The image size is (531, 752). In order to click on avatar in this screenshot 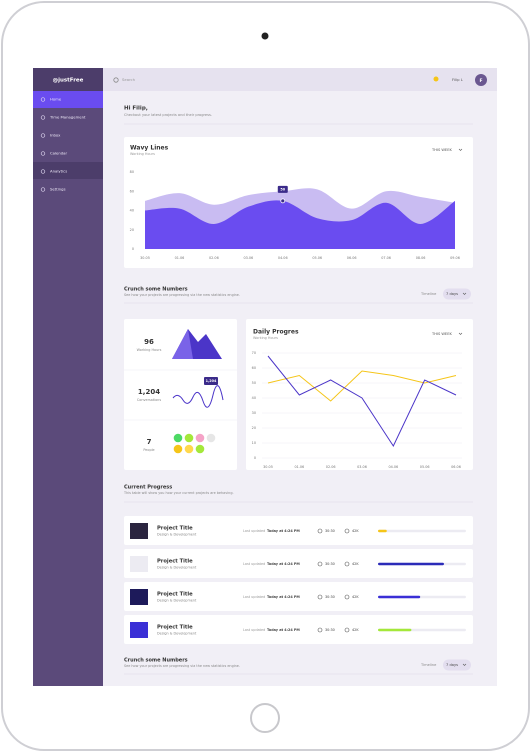, I will do `click(481, 80)`.